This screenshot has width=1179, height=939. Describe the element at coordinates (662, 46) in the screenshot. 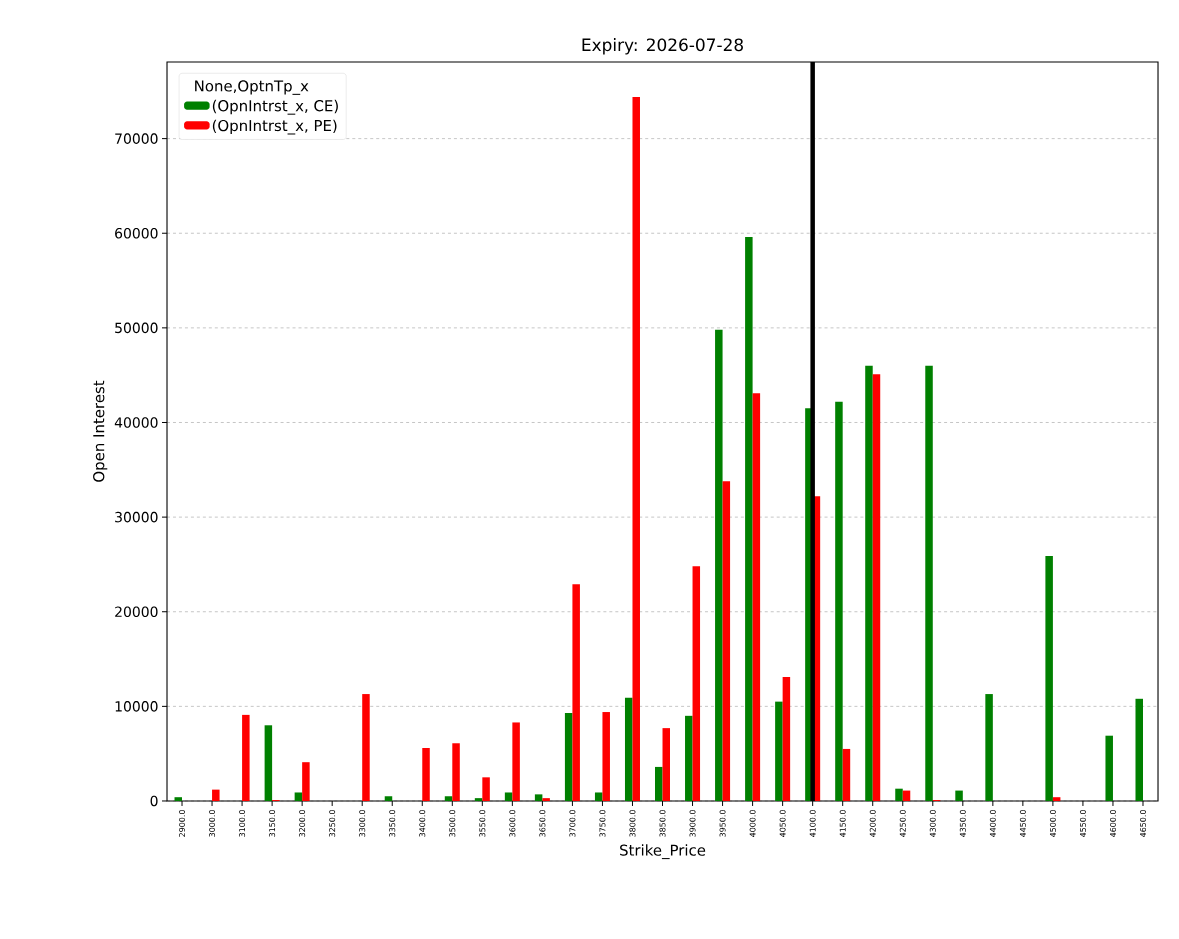

I see `chart-title: Expiry: 2026-07-28` at that location.